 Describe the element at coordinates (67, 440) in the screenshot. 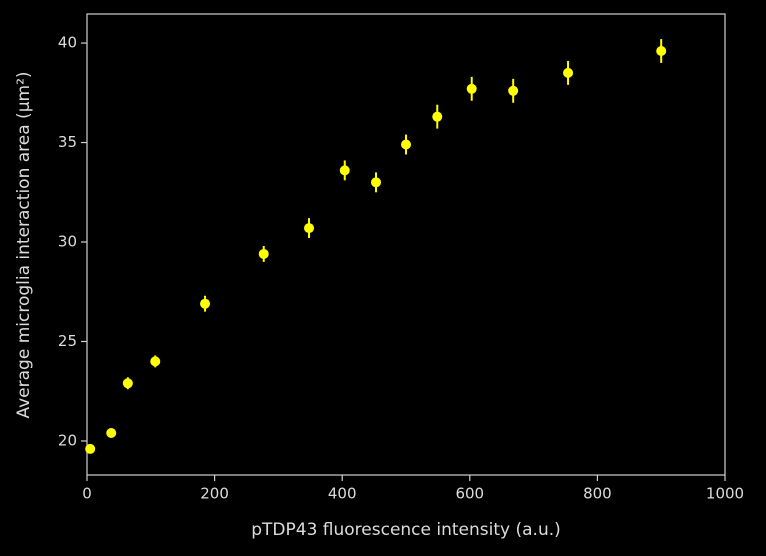

I see `y-tick-label: 20` at that location.